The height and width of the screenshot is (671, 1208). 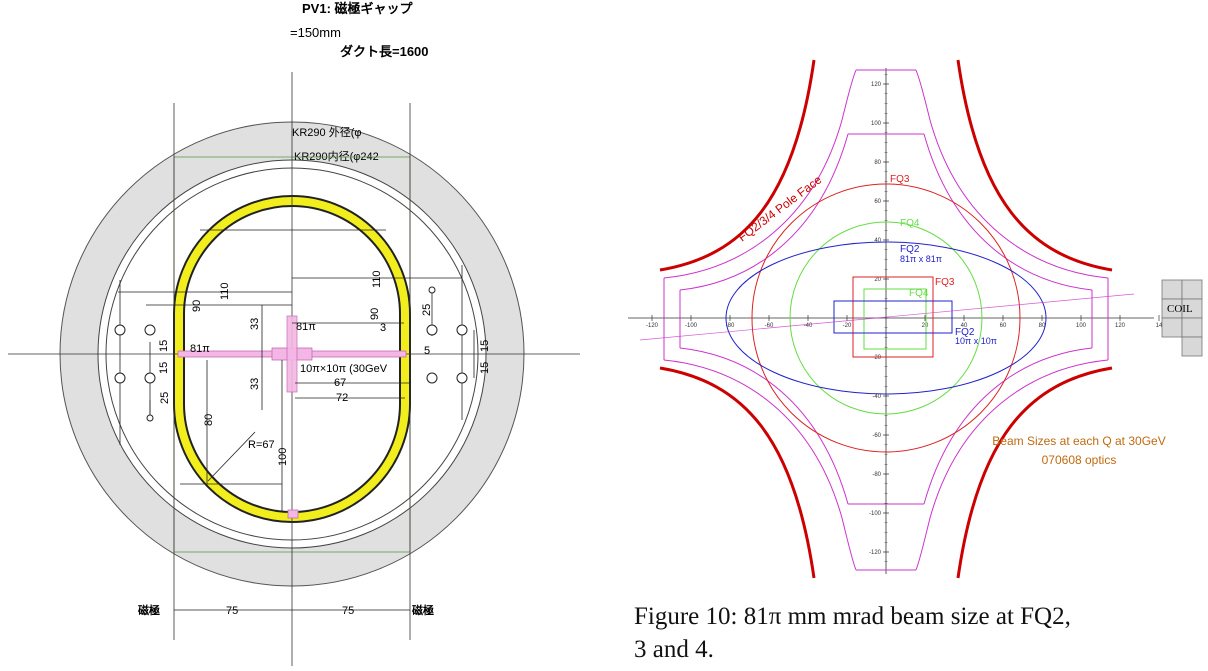 I want to click on beam-sizes-subtitle: 070608 optics, so click(x=1079, y=460).